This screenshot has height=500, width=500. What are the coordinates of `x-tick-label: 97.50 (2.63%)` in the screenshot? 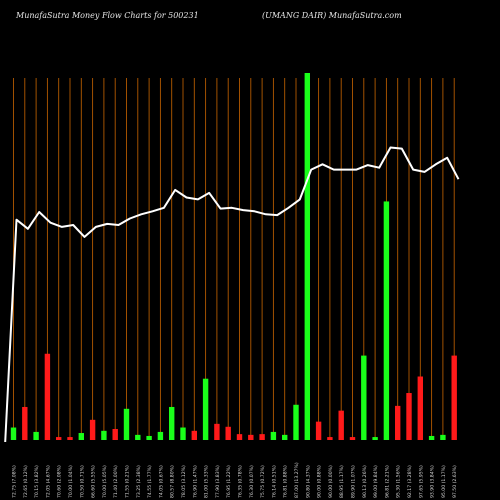 It's located at (455, 481).